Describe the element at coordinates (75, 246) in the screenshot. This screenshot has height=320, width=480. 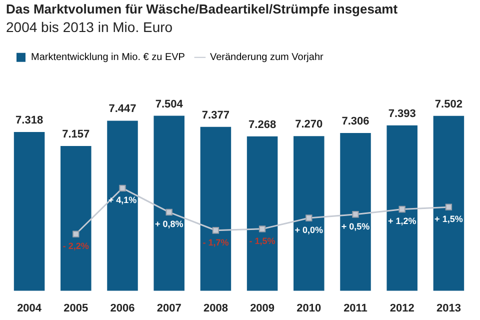
I see `data-label: - 2,2%` at that location.